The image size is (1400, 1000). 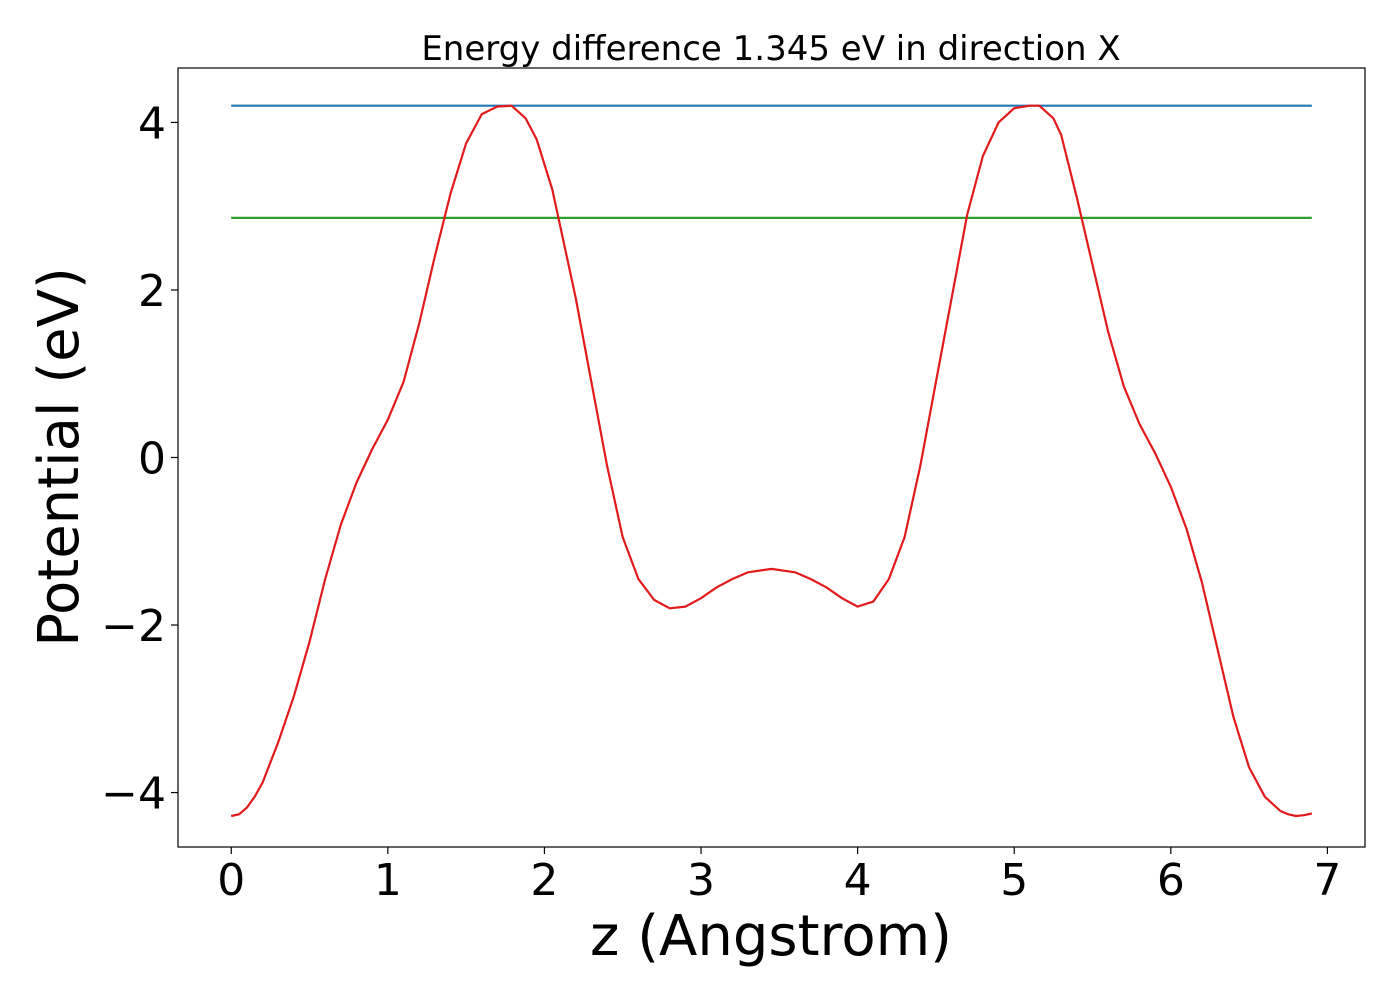 I want to click on x-tick-label: 3, so click(x=701, y=880).